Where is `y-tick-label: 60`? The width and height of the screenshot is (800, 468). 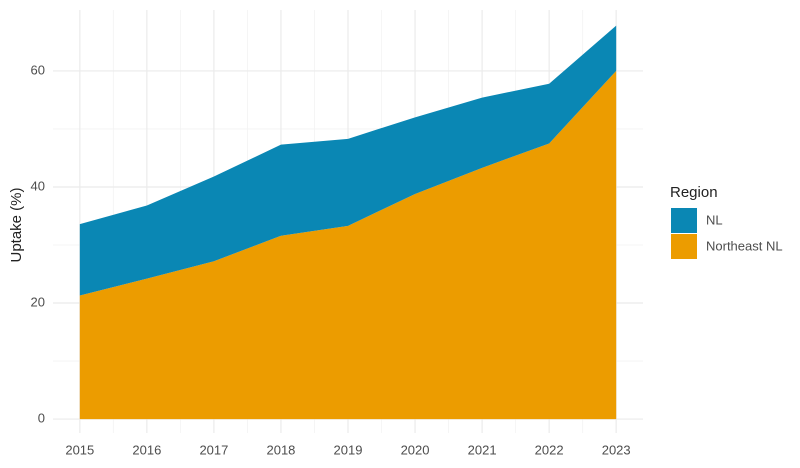
y-tick-label: 60 is located at coordinates (38, 69).